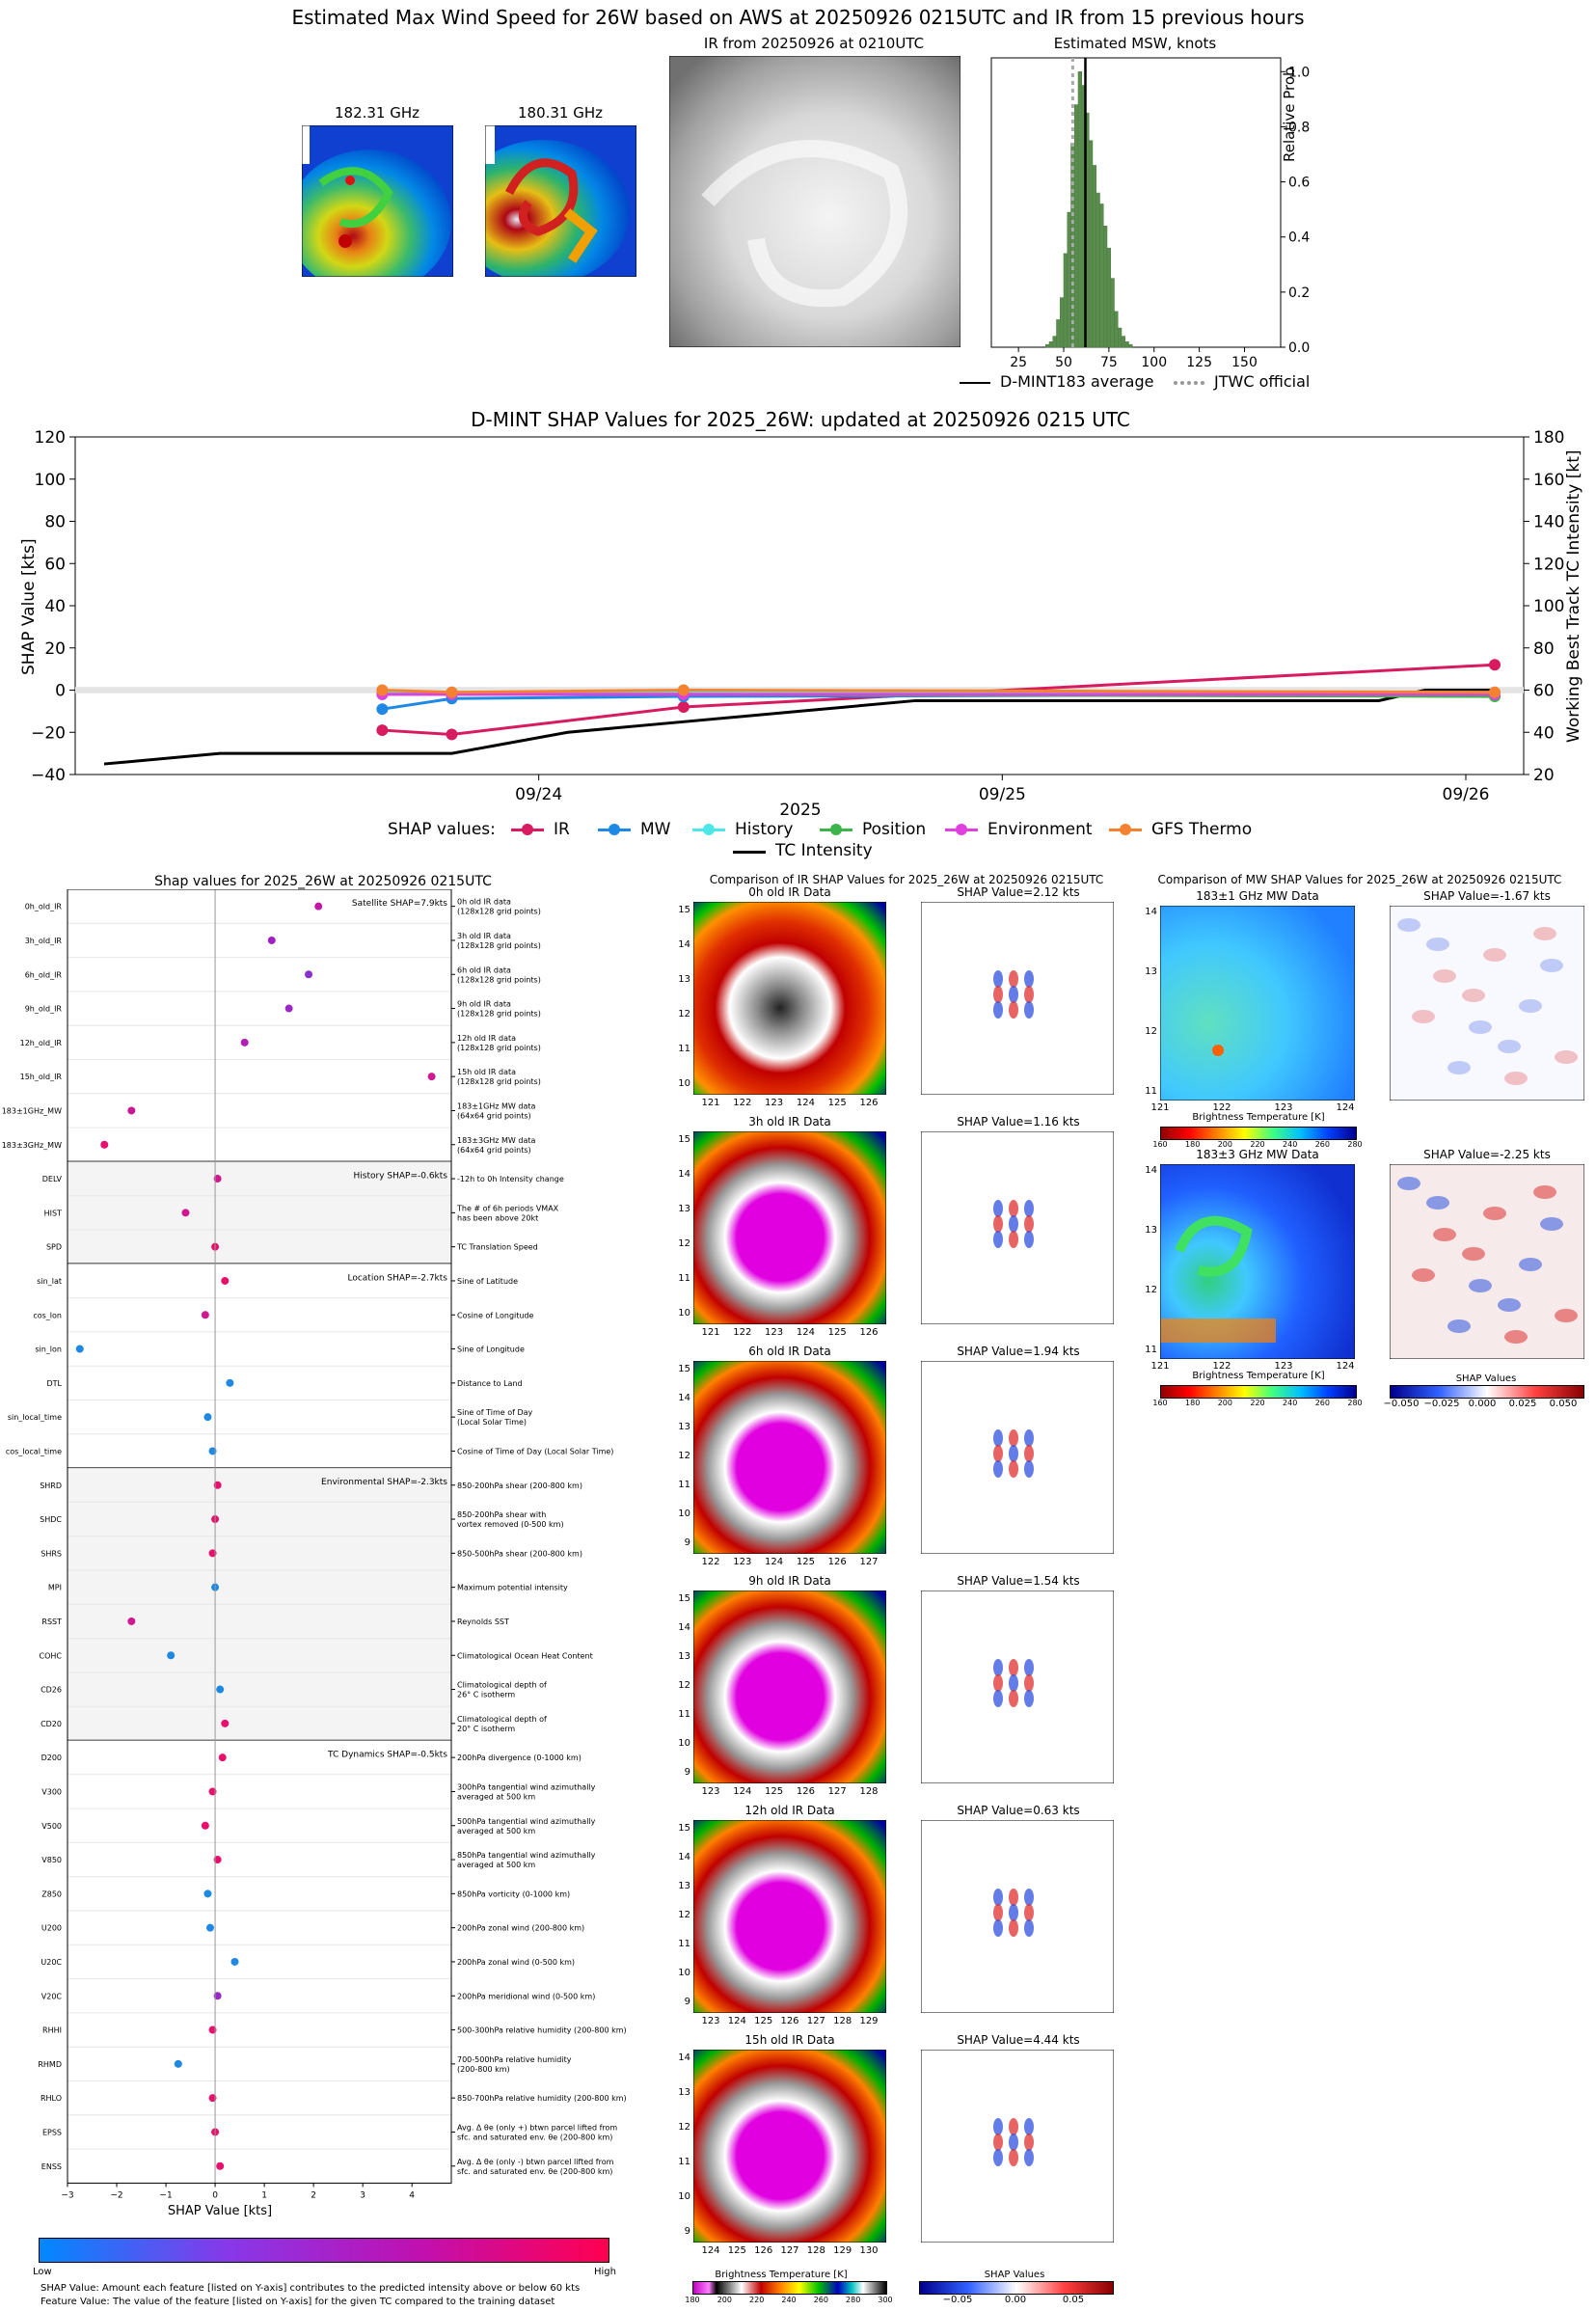  Describe the element at coordinates (44, 1010) in the screenshot. I see `feat-row-name: 9h_old_IR` at that location.